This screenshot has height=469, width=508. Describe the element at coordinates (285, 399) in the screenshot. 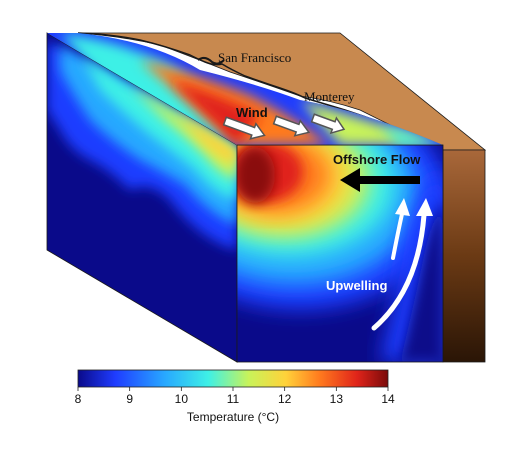

I see `colorbar-tick-label: 12` at that location.